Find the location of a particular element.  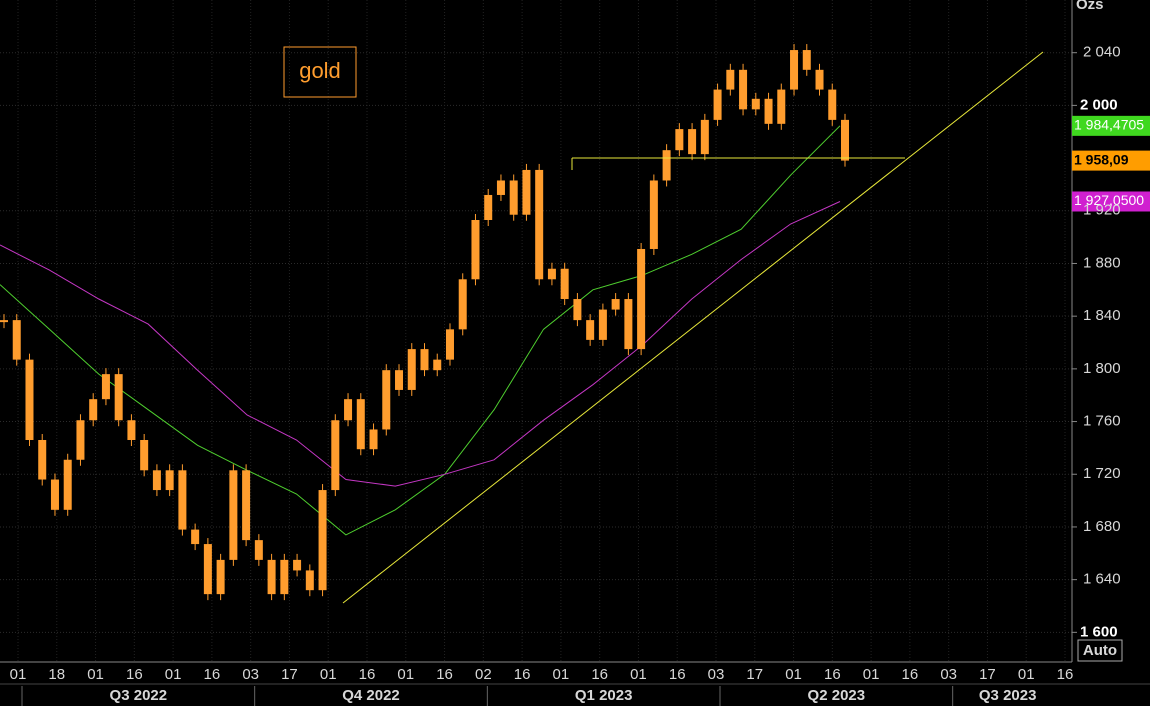

y-tick-label: 1 800 is located at coordinates (1102, 368).